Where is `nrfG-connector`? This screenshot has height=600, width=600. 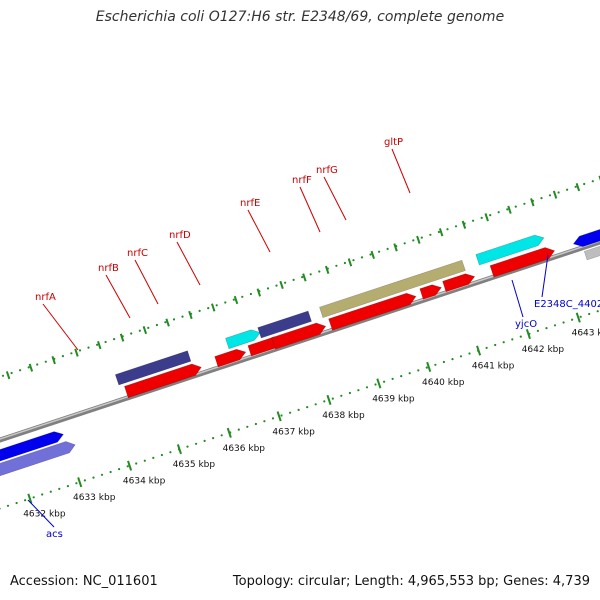
nrfG-connector is located at coordinates (335, 198).